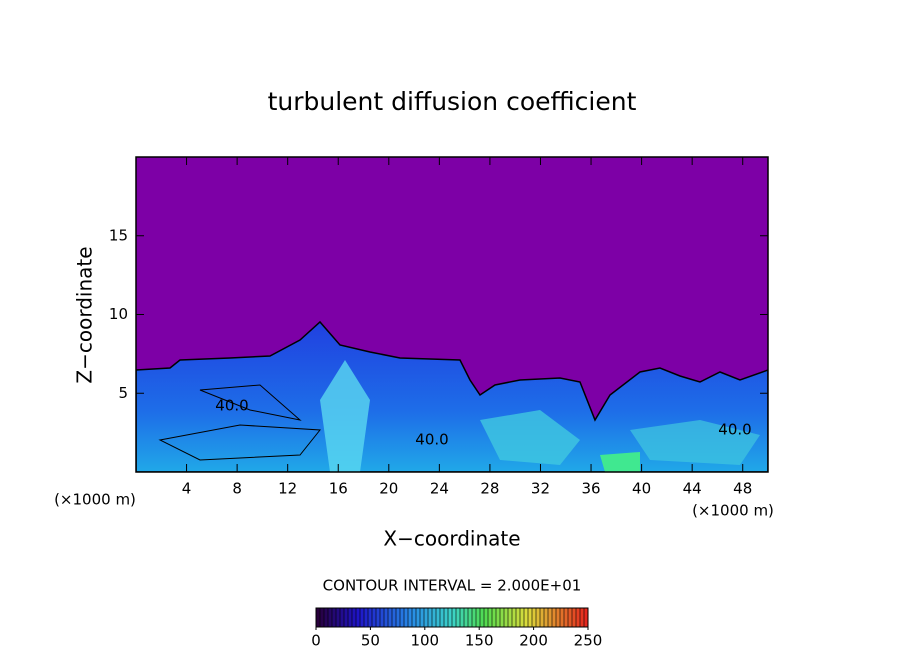 The image size is (904, 654). Describe the element at coordinates (95, 500) in the screenshot. I see `y-unit-label: (×1000 m)` at that location.